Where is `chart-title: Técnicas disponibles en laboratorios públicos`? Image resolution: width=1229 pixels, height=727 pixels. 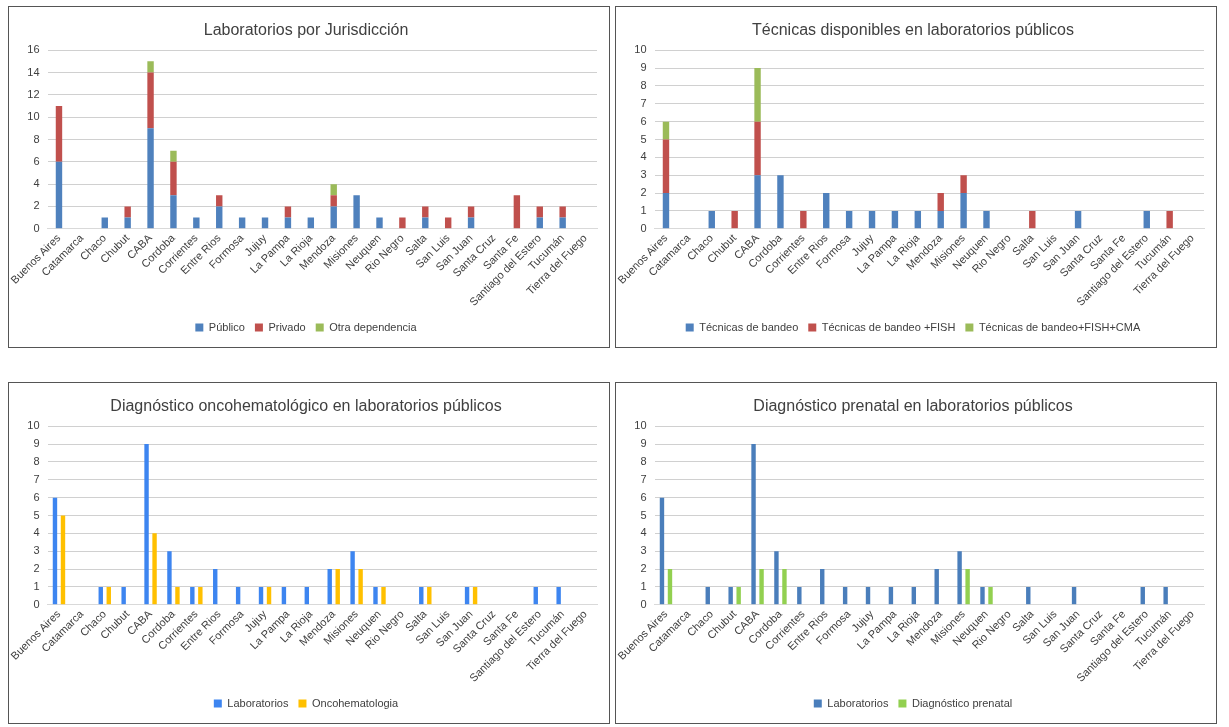
chart-title: Técnicas disponibles en laboratorios públicos is located at coordinates (913, 30).